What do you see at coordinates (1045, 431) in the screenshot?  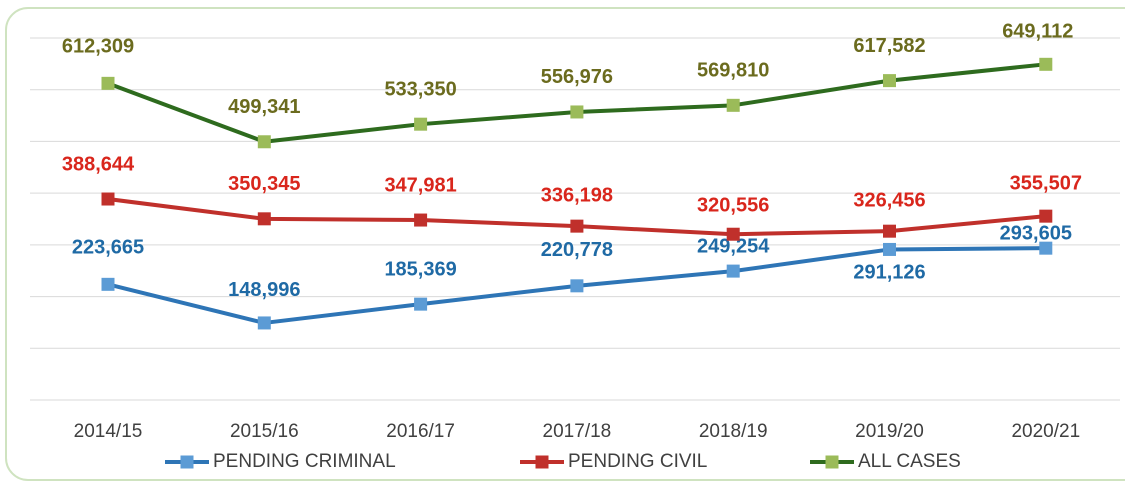 I see `x-tick-label: 2020/21` at bounding box center [1045, 431].